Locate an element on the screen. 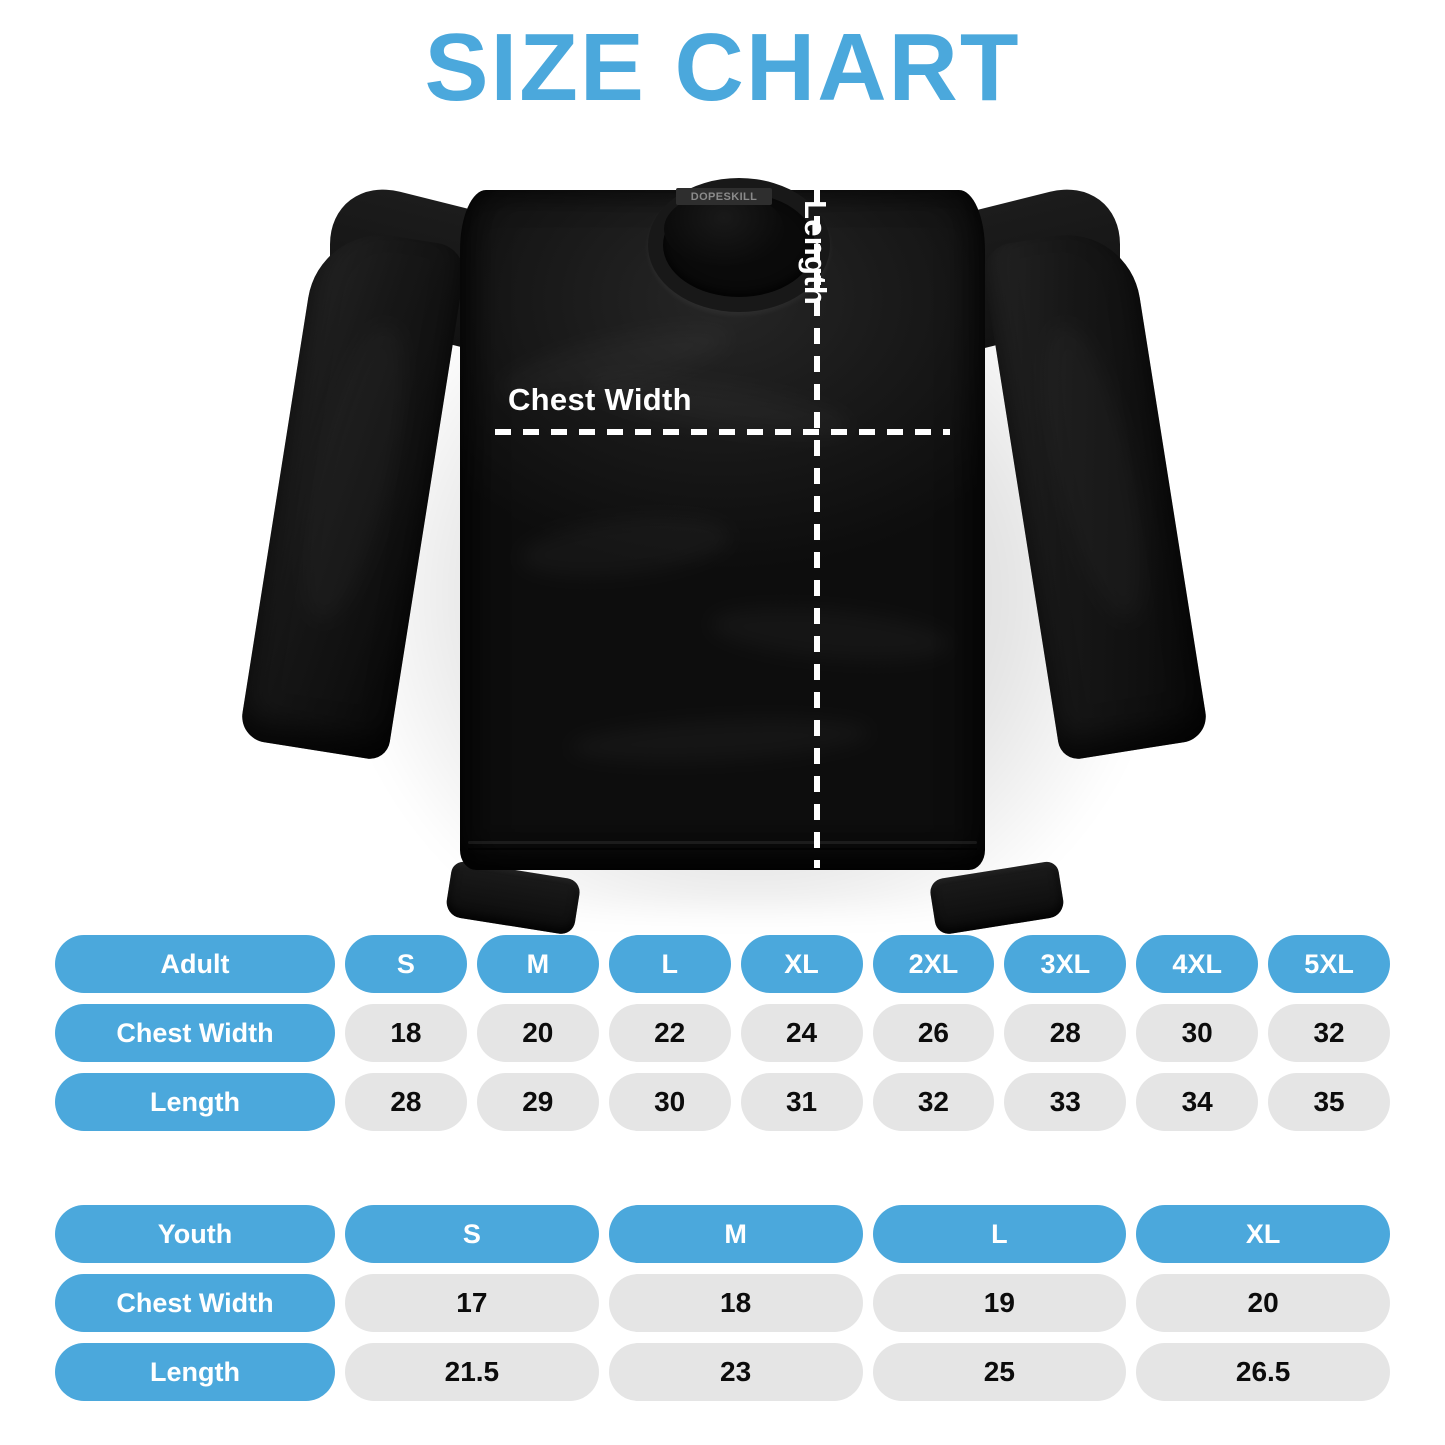  chest-width-annotation-label: Chest Width is located at coordinates (600, 399).